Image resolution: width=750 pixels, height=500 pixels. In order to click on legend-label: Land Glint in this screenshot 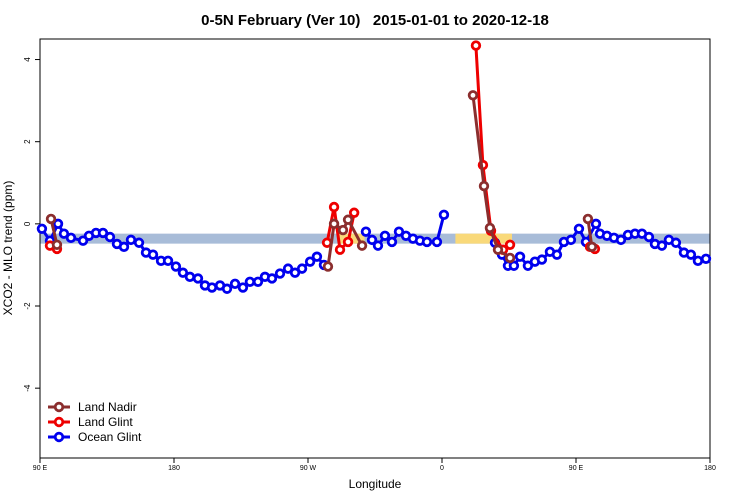, I will do `click(105, 422)`.